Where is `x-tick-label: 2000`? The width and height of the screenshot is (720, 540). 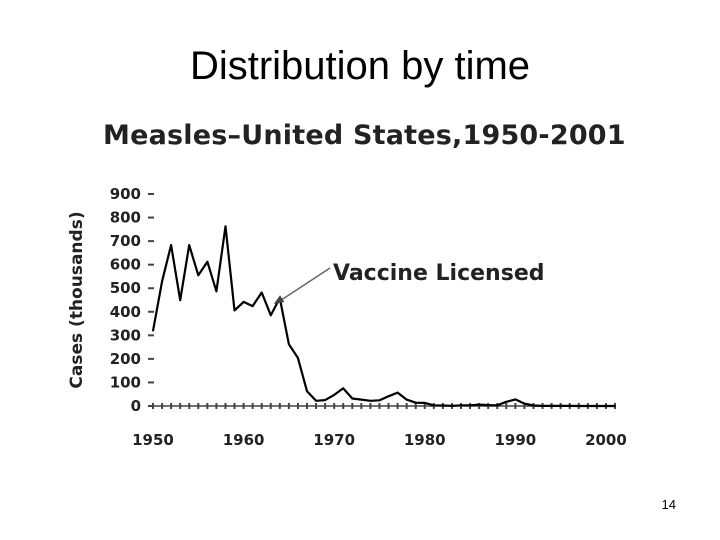 x-tick-label: 2000 is located at coordinates (606, 440).